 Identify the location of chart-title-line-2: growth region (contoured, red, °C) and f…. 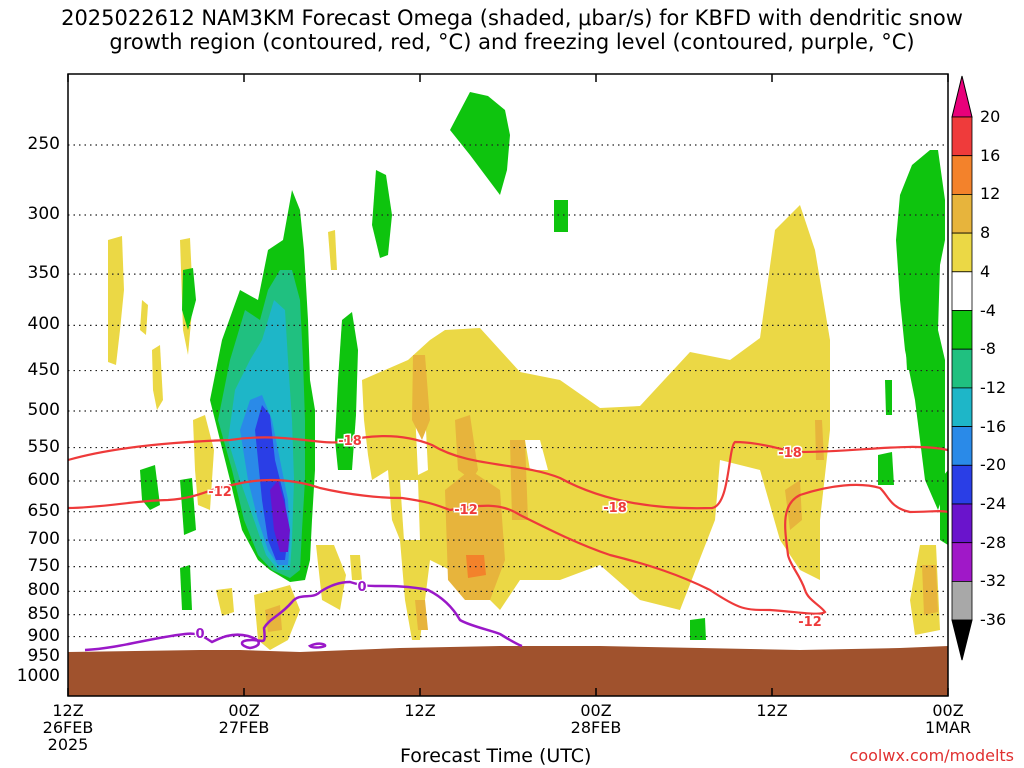
(512, 42).